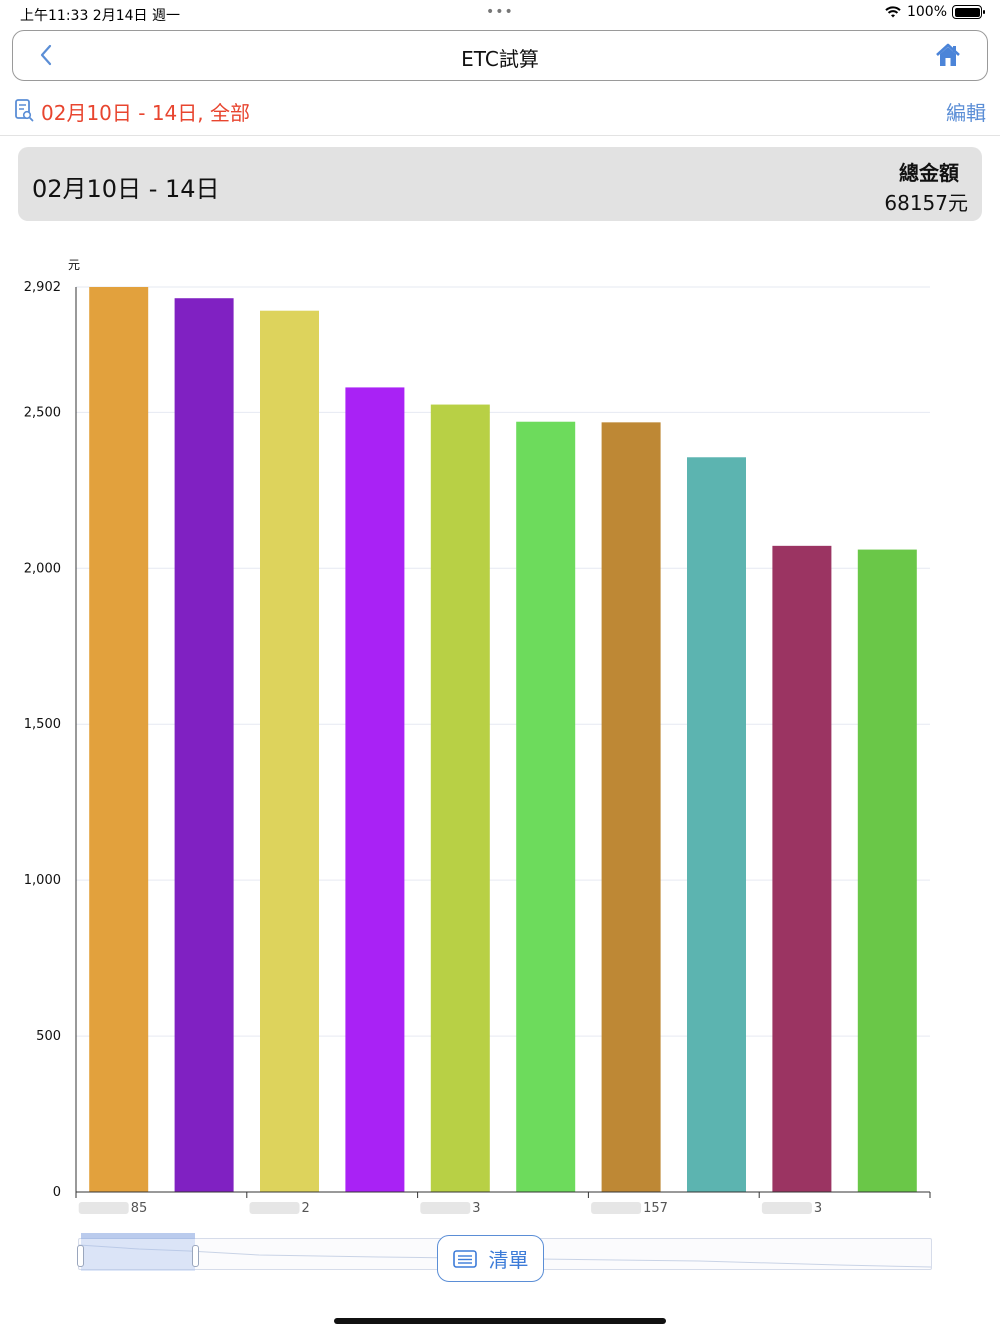 Image resolution: width=1000 pixels, height=1334 pixels. What do you see at coordinates (138, 1252) in the screenshot?
I see `zoom-window` at bounding box center [138, 1252].